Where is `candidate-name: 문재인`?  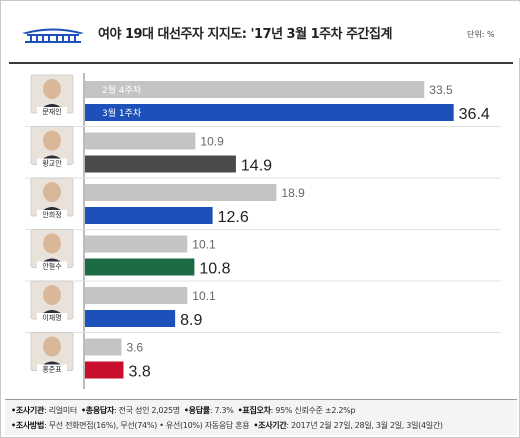 candidate-name: 문재인 is located at coordinates (51, 111).